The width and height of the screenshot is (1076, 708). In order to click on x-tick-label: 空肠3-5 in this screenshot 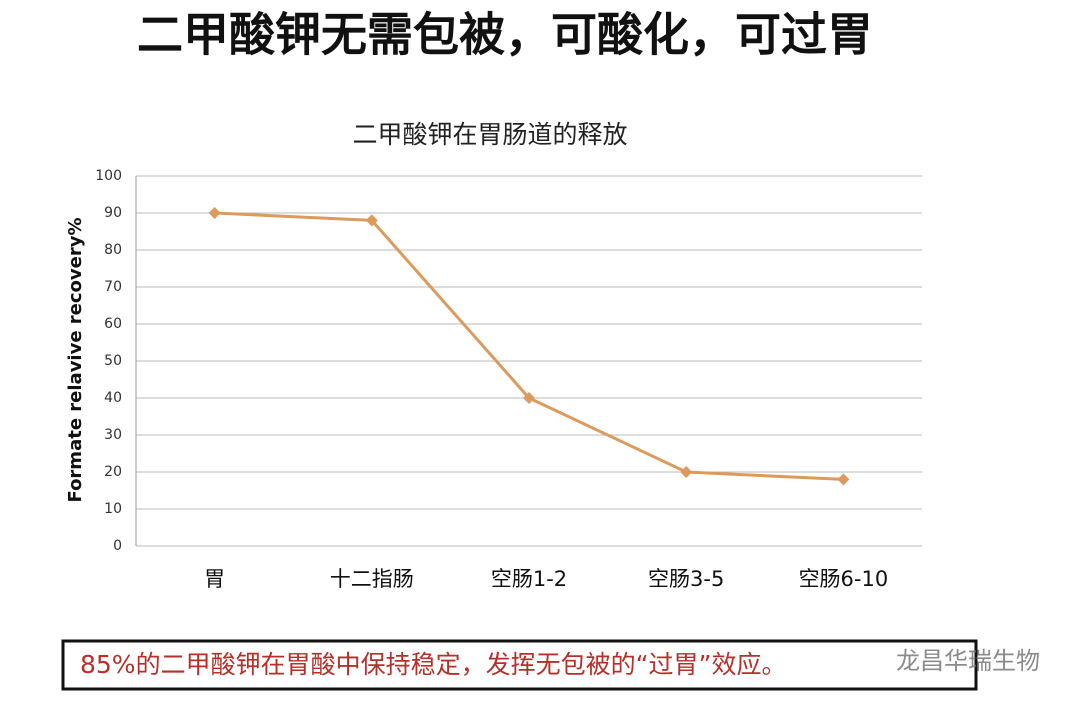, I will do `click(686, 579)`.